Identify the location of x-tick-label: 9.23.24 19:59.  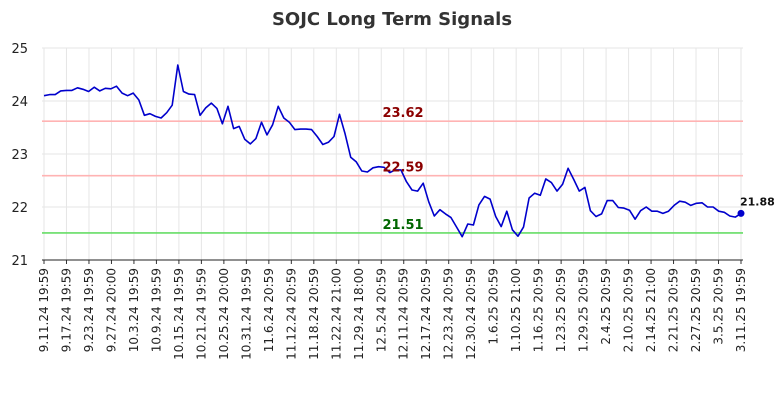
(89, 310).